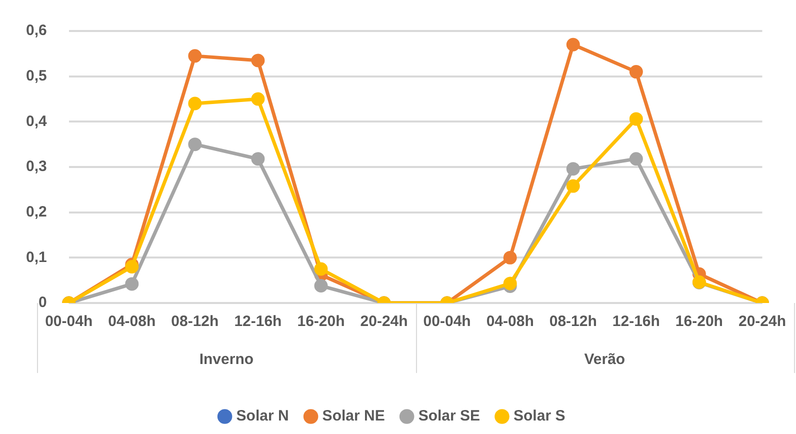 The width and height of the screenshot is (796, 434). What do you see at coordinates (540, 416) in the screenshot?
I see `legend-label: Solar S` at bounding box center [540, 416].